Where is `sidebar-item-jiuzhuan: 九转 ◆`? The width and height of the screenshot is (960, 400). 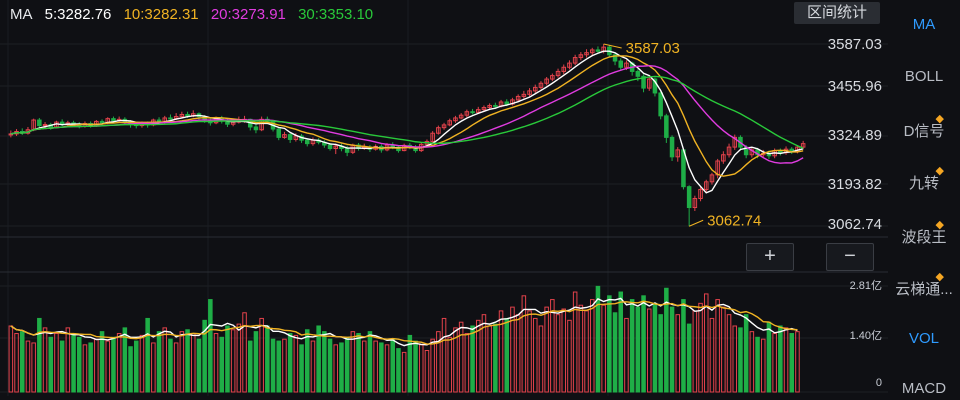 sidebar-item-jiuzhuan: 九转 ◆ is located at coordinates (926, 178).